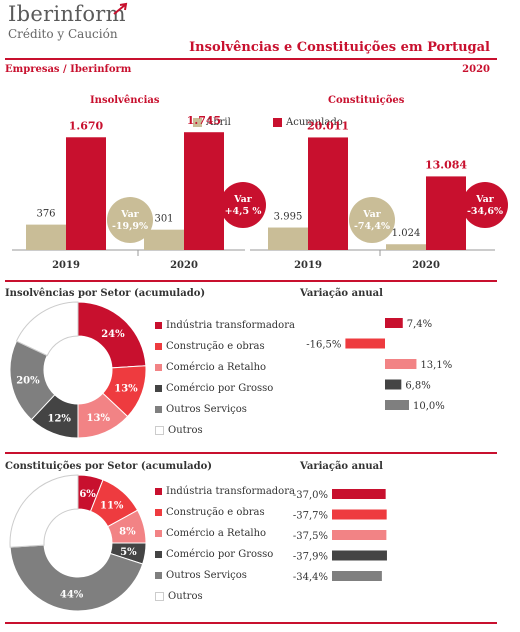 The image size is (520, 632). I want to click on const-pie-slice-label-2: 11%, so click(112, 506).